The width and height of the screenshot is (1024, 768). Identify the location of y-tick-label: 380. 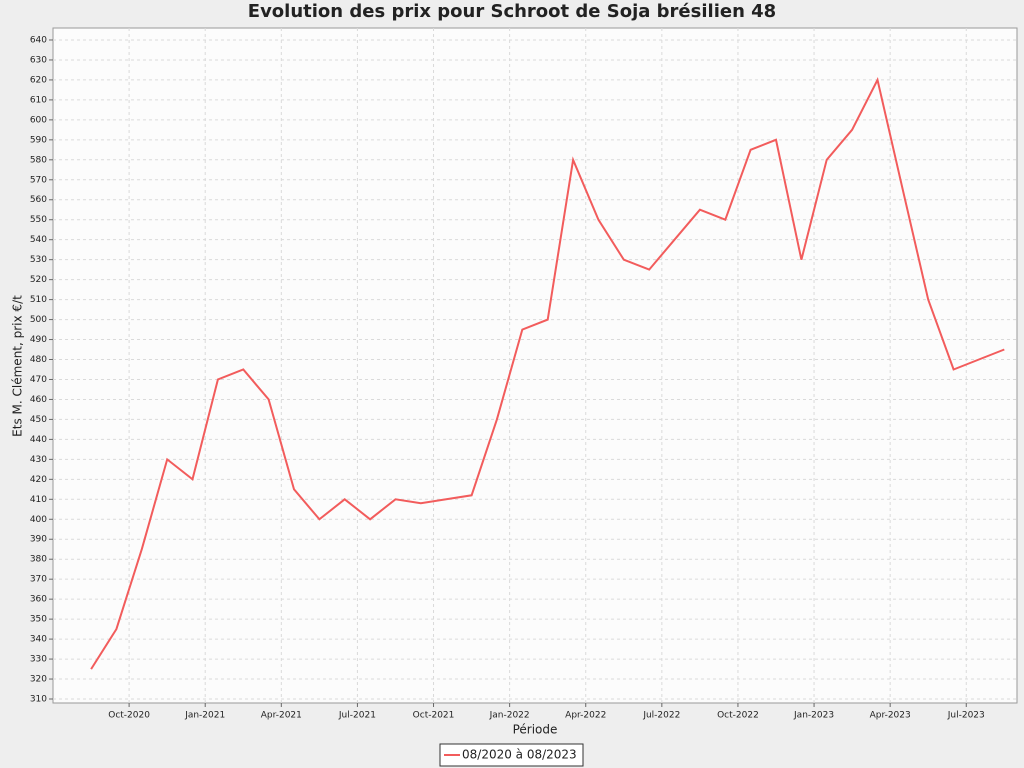
(38, 560).